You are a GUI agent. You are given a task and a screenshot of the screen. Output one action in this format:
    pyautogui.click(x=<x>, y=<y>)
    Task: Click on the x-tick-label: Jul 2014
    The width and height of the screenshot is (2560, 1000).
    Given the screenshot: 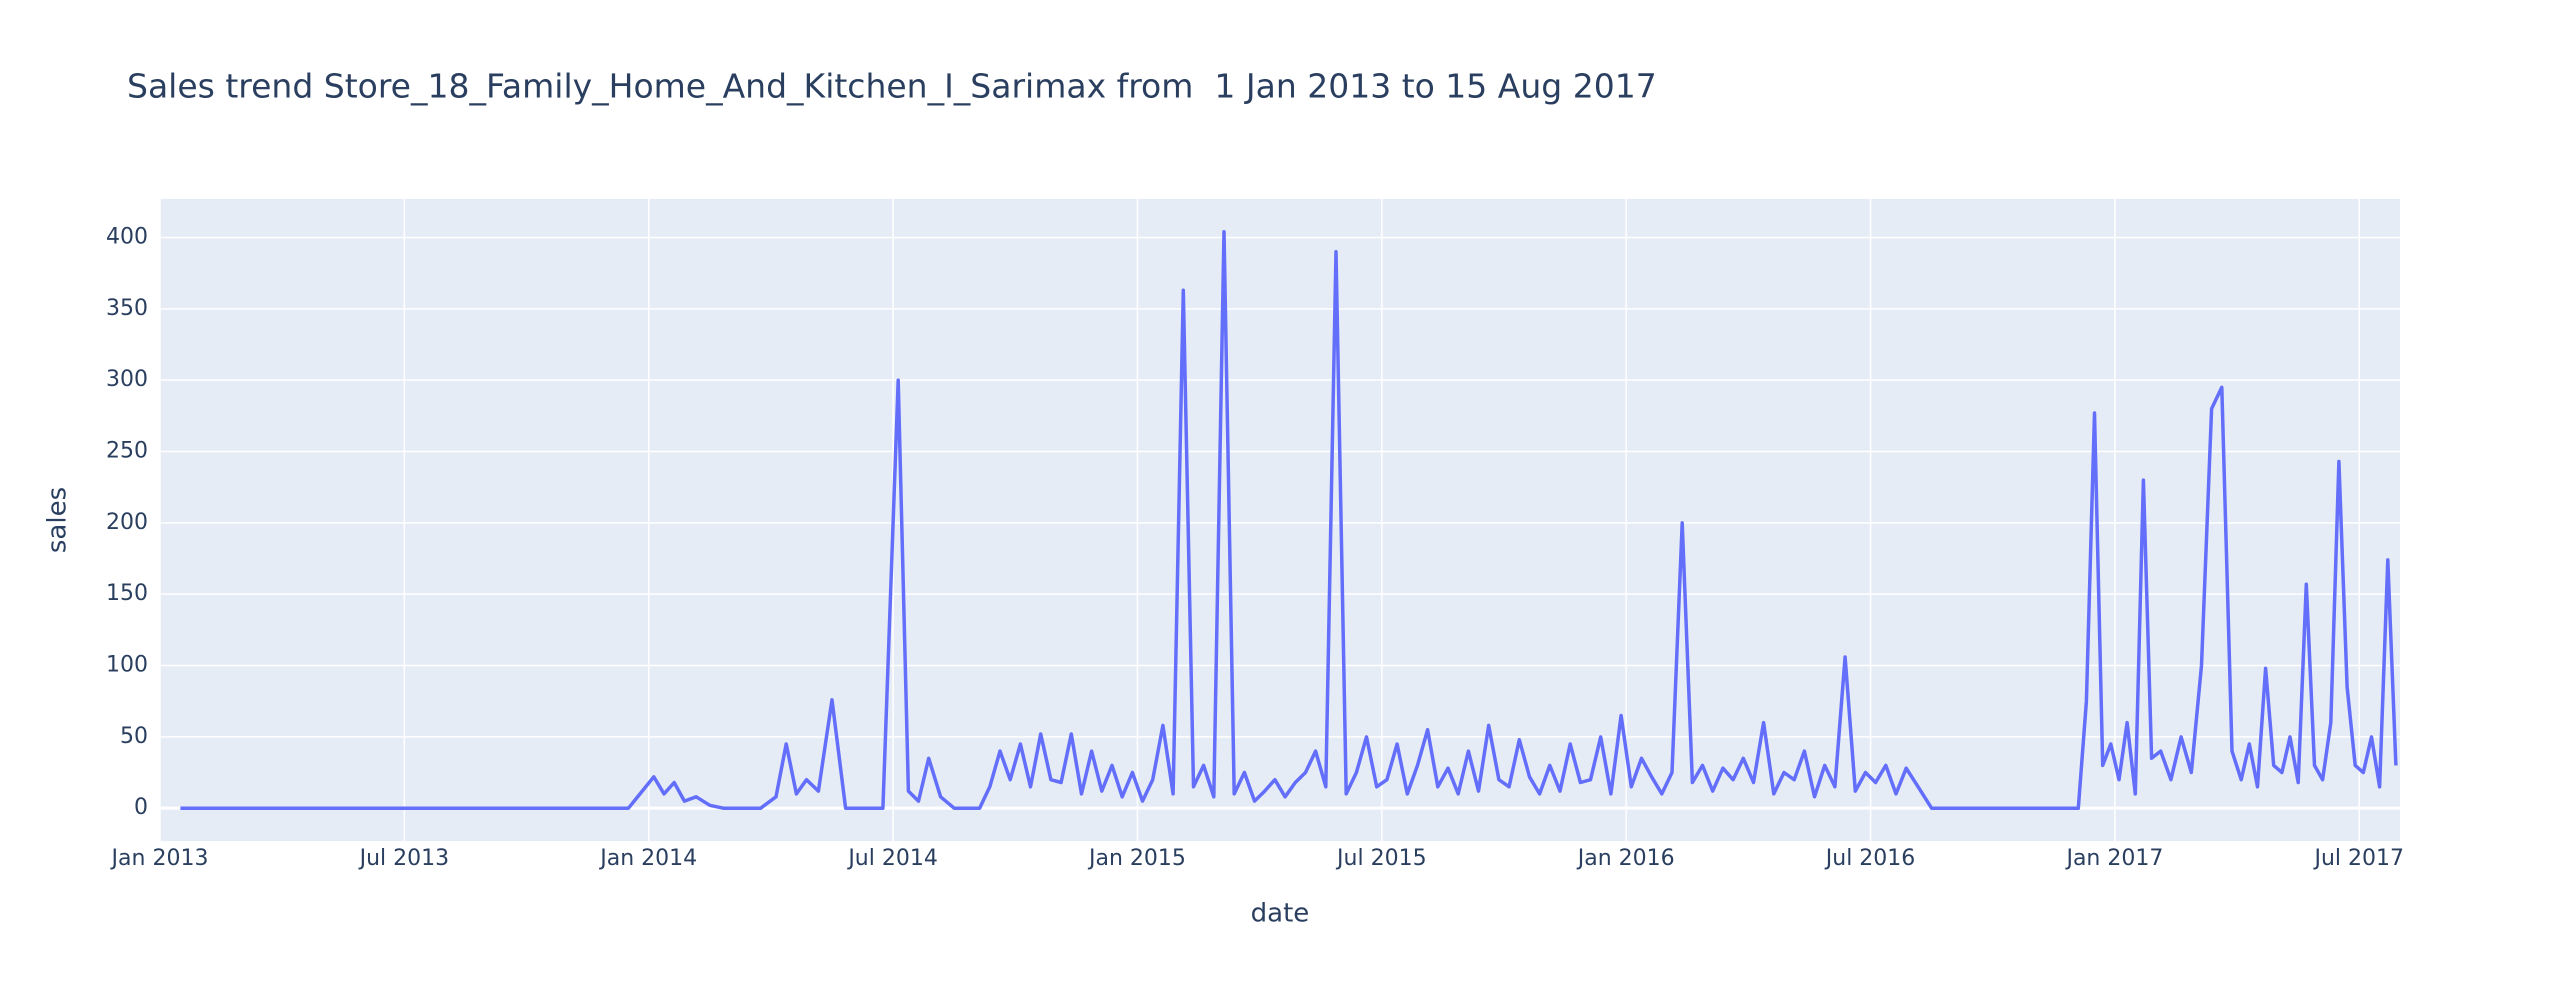 What is the action you would take?
    pyautogui.click(x=892, y=858)
    